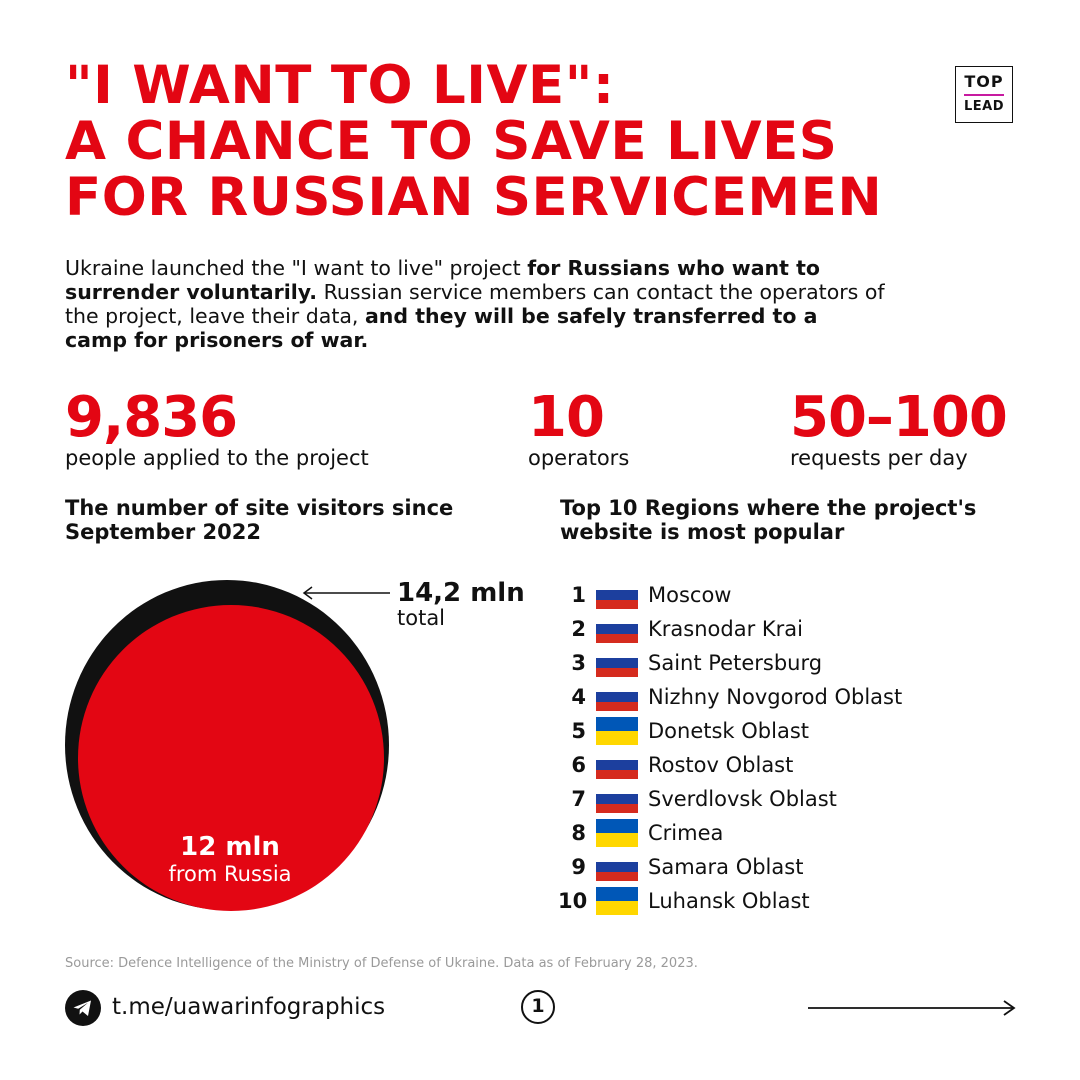 This screenshot has width=1080, height=1080. I want to click on stat-operators: 10 operators, so click(579, 428).